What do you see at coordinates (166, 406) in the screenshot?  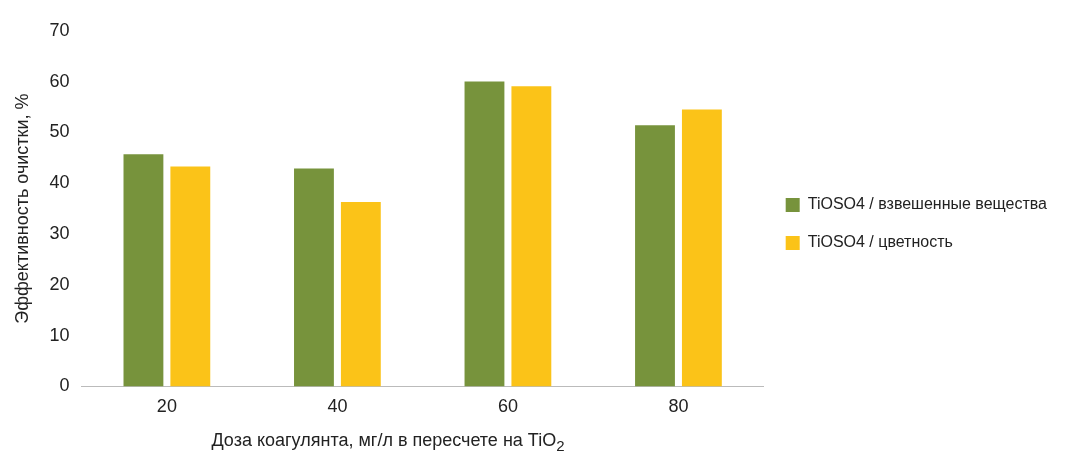 I see `x-tick-label: 20` at bounding box center [166, 406].